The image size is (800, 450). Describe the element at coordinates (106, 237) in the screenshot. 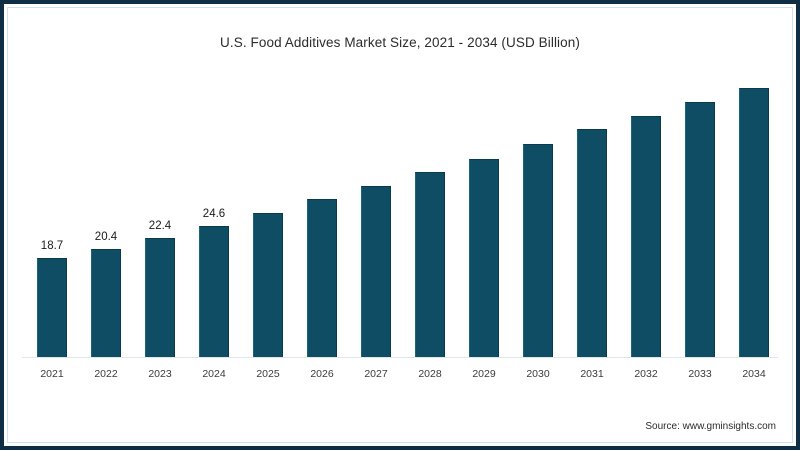

I see `bar-value-label: 20.4` at that location.